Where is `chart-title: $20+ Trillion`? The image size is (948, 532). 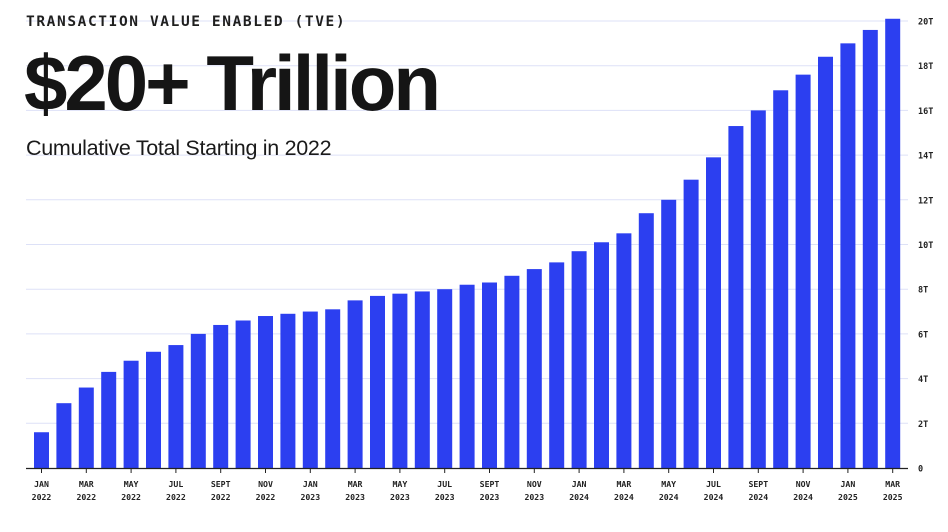 chart-title: $20+ Trillion is located at coordinates (232, 83).